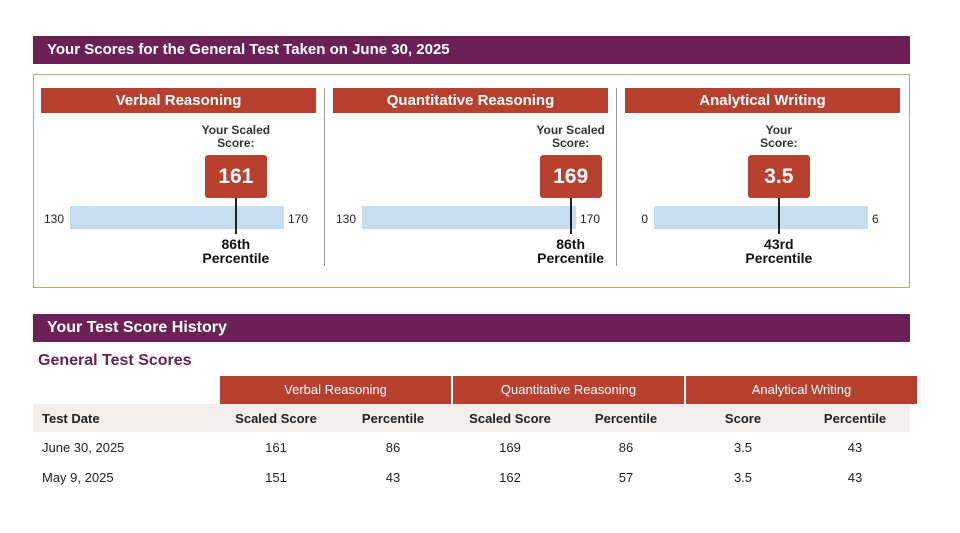 The height and width of the screenshot is (533, 960). Describe the element at coordinates (510, 477) in the screenshot. I see `cell: 162` at that location.